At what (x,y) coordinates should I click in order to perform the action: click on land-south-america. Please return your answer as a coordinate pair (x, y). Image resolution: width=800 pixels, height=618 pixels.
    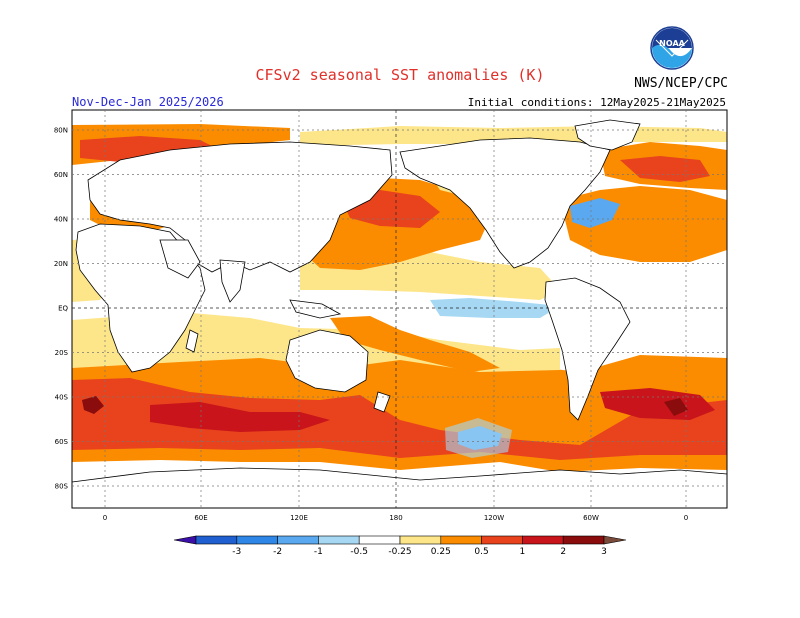
    Looking at the image, I should click on (587, 349).